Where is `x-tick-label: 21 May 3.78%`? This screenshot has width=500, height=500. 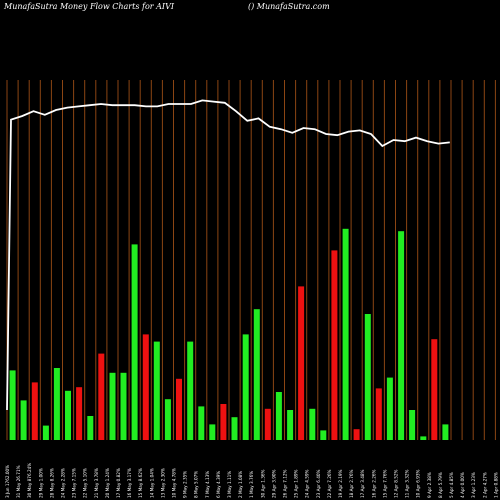
x-tick-label: 21 May 3.78% is located at coordinates (96, 483).